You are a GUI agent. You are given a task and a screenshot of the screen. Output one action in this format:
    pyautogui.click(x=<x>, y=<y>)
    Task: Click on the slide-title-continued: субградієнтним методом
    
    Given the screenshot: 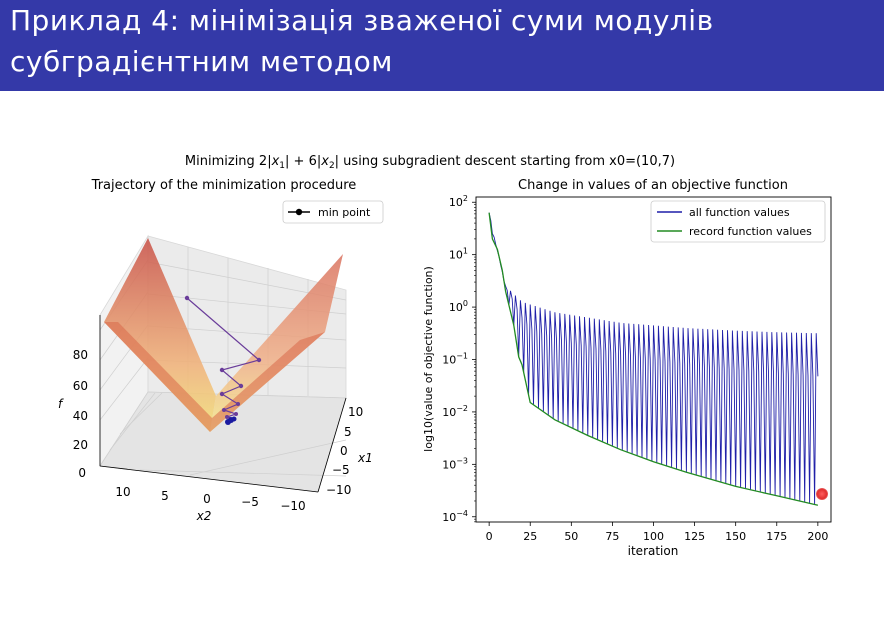 What is the action you would take?
    pyautogui.click(x=201, y=61)
    